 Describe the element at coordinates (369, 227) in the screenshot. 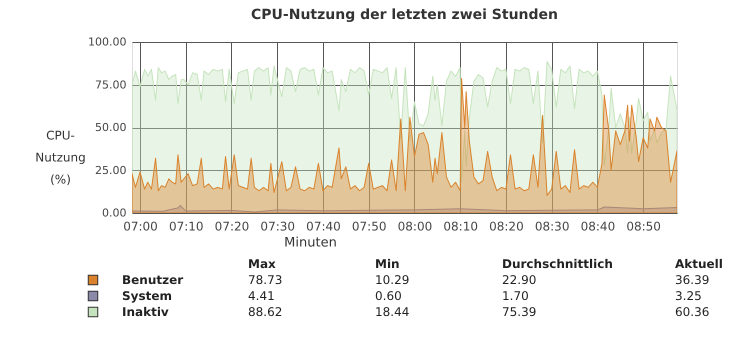

I see `x-tick-label: 07:50` at that location.